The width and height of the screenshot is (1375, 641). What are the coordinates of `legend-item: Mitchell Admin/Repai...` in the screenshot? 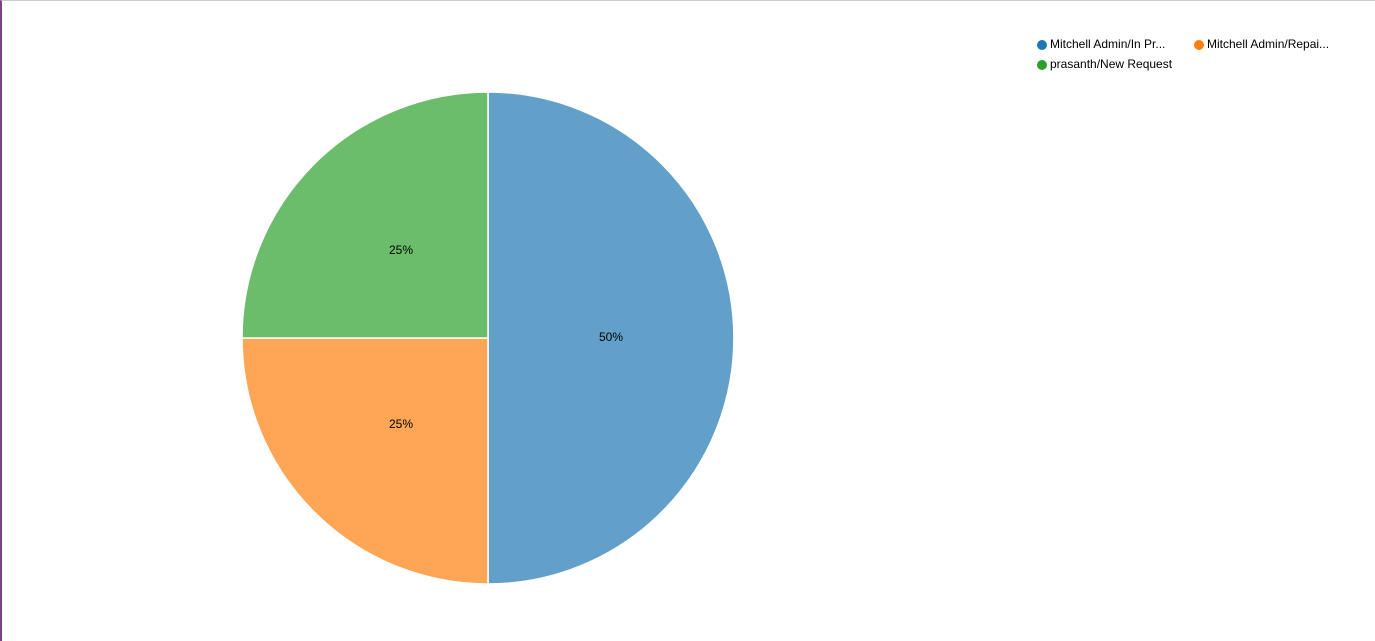 It's located at (1261, 44).